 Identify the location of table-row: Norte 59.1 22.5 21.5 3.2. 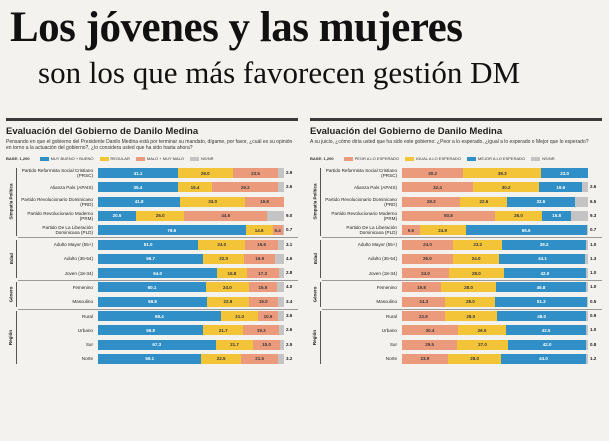
(152, 359).